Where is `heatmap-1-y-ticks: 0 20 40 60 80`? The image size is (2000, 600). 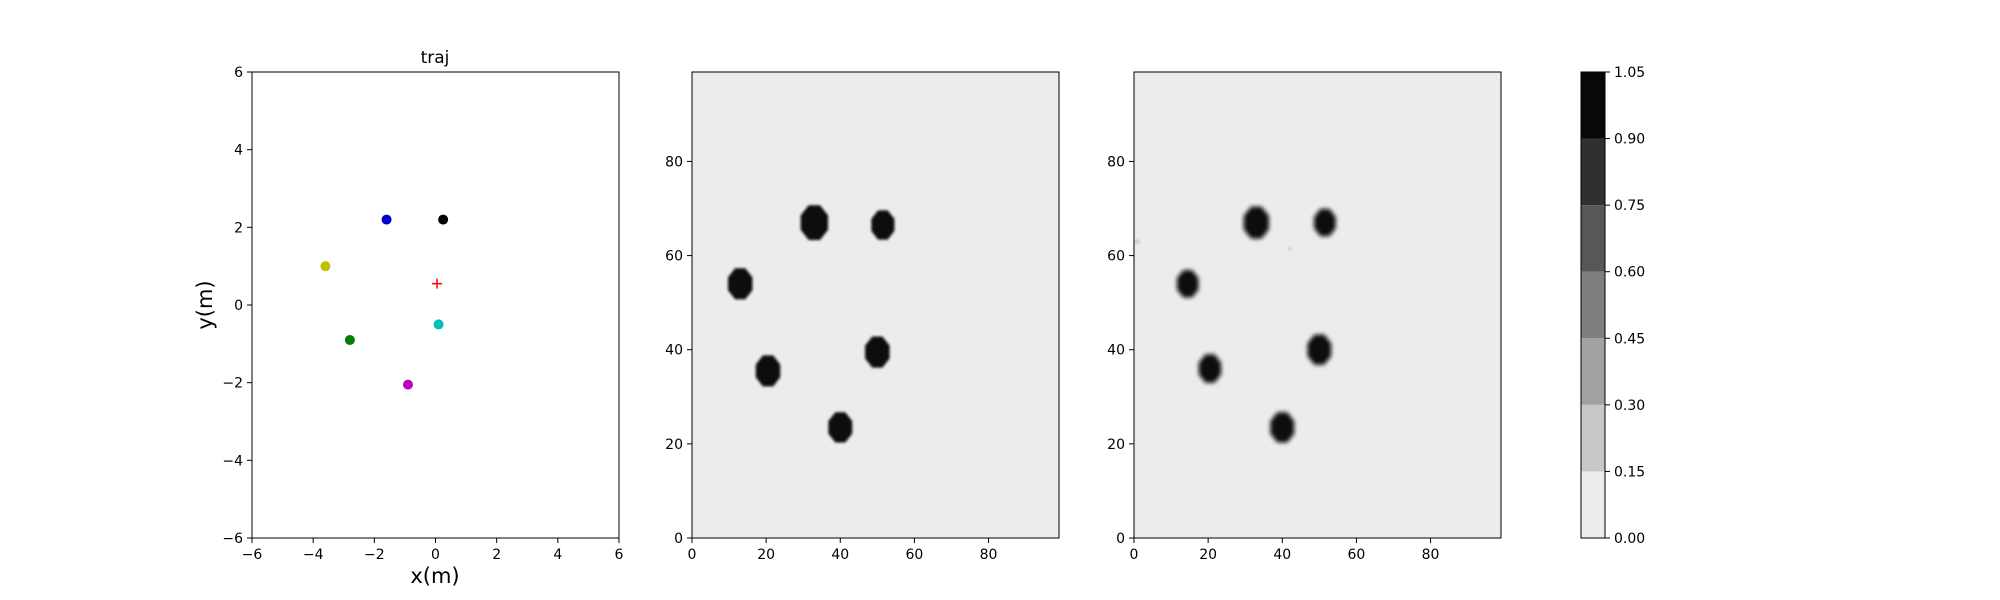 heatmap-1-y-ticks: 0 20 40 60 80 is located at coordinates (678, 350).